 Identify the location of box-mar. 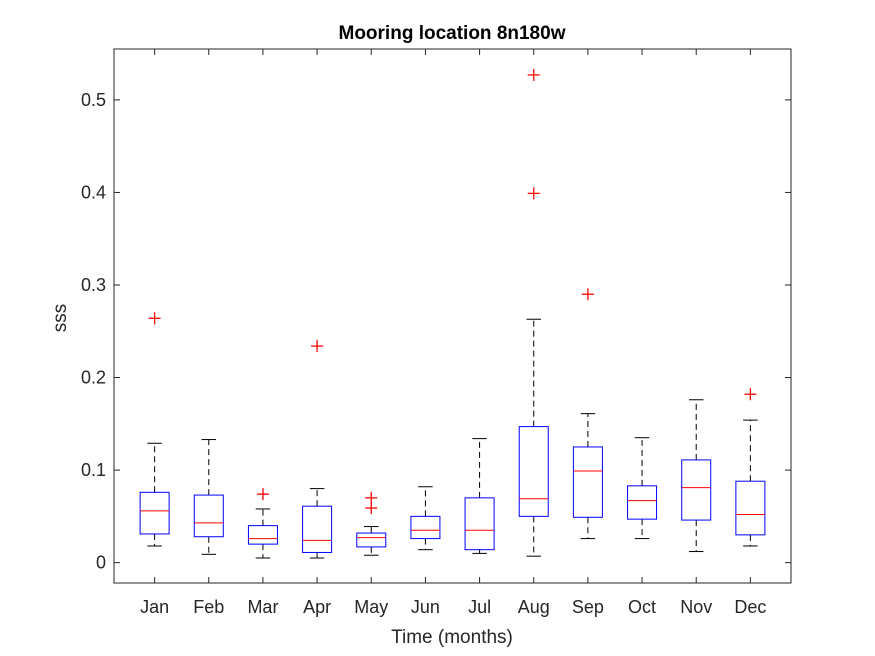
(262, 523).